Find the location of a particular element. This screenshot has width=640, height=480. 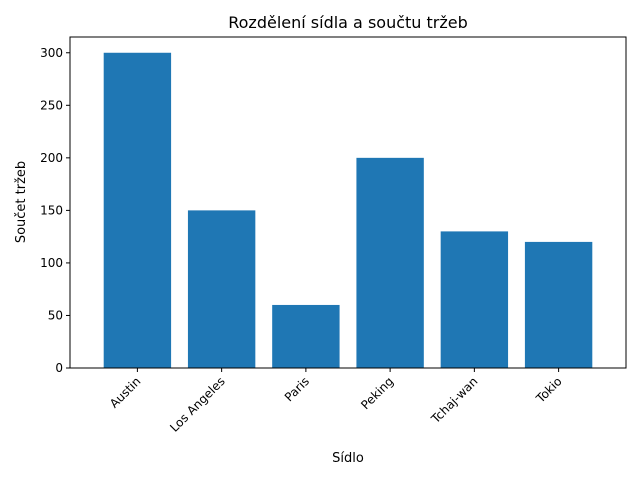

y-axis-label: Součet tržeb is located at coordinates (21, 202).